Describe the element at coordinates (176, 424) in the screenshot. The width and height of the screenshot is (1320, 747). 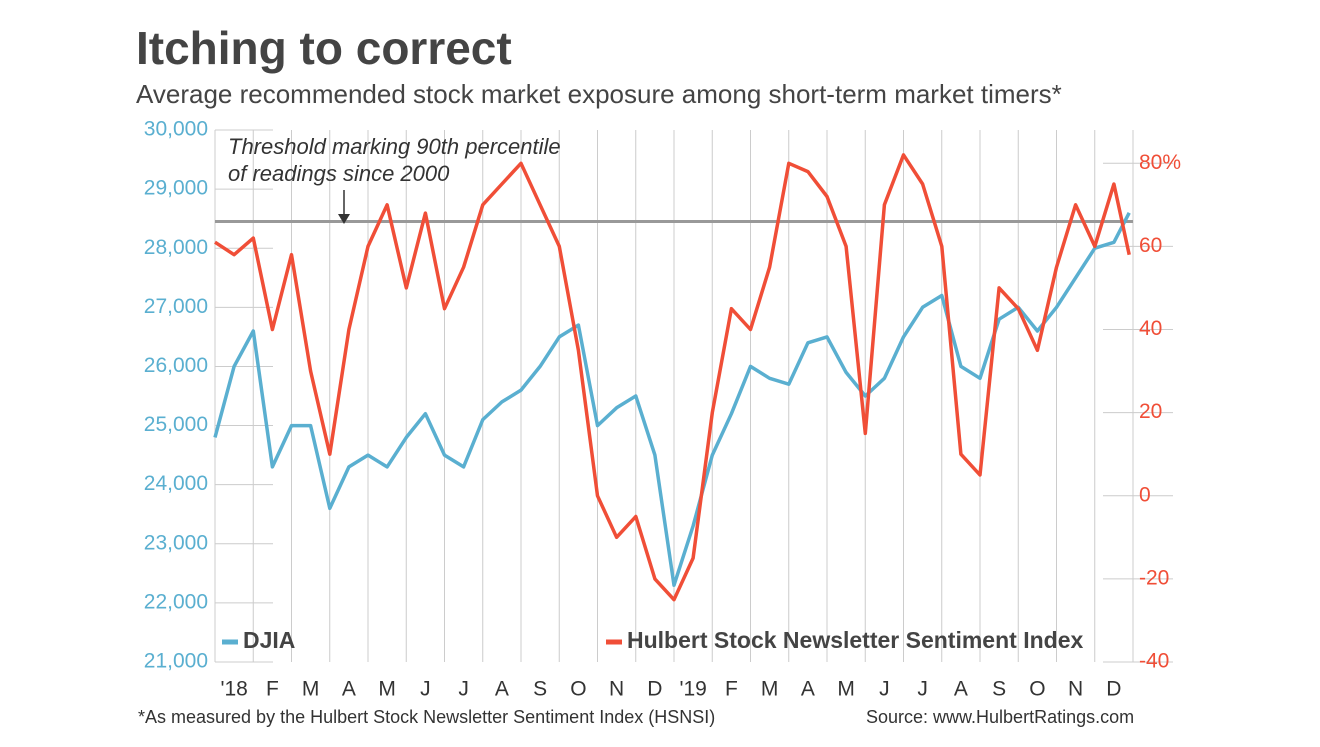
I see `y-tick-label: 25,000` at that location.